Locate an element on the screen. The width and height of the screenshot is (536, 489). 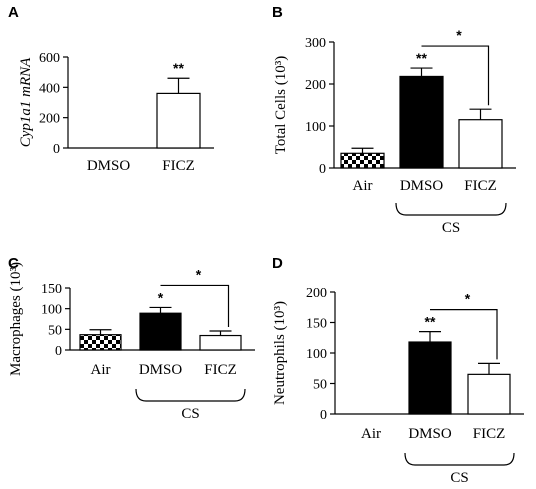
y-tick-label: 600 is located at coordinates (49, 58).